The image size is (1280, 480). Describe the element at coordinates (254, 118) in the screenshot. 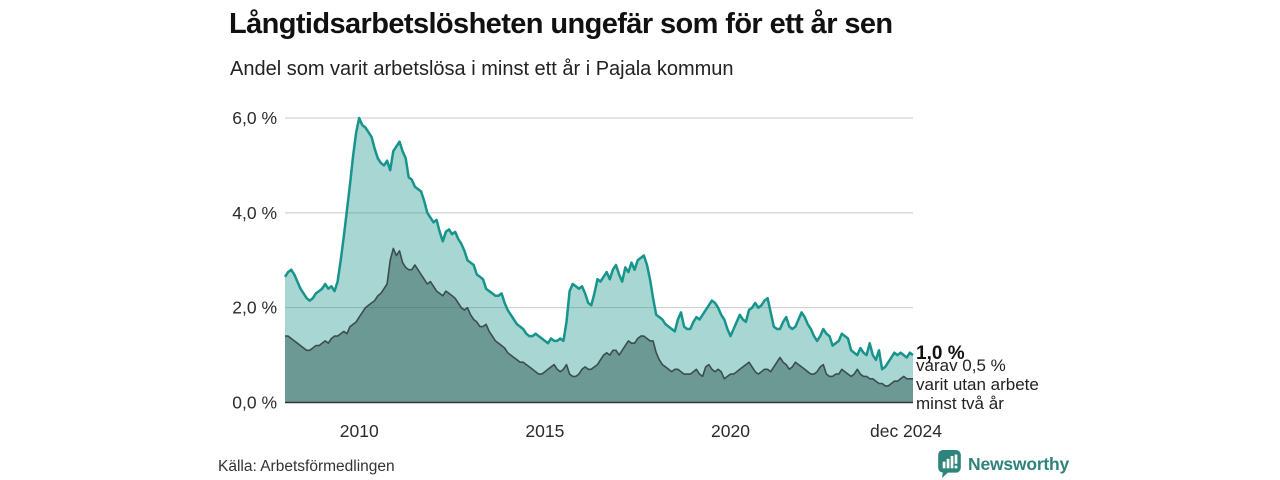

I see `y-axis-tick-label: 6,0 %` at that location.